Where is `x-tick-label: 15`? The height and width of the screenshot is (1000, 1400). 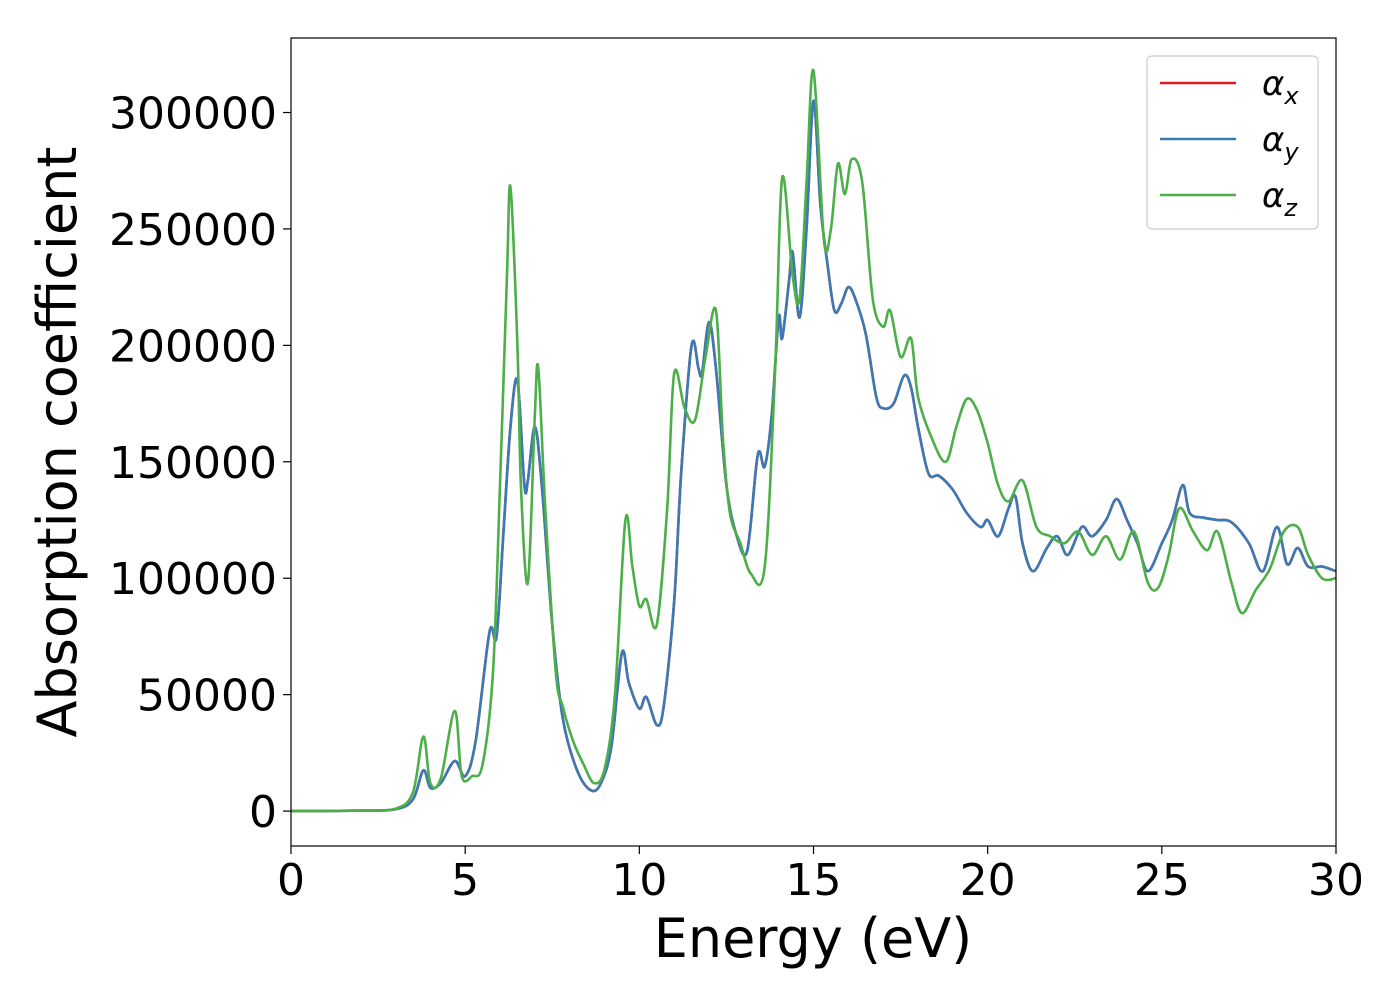 x-tick-label: 15 is located at coordinates (814, 880).